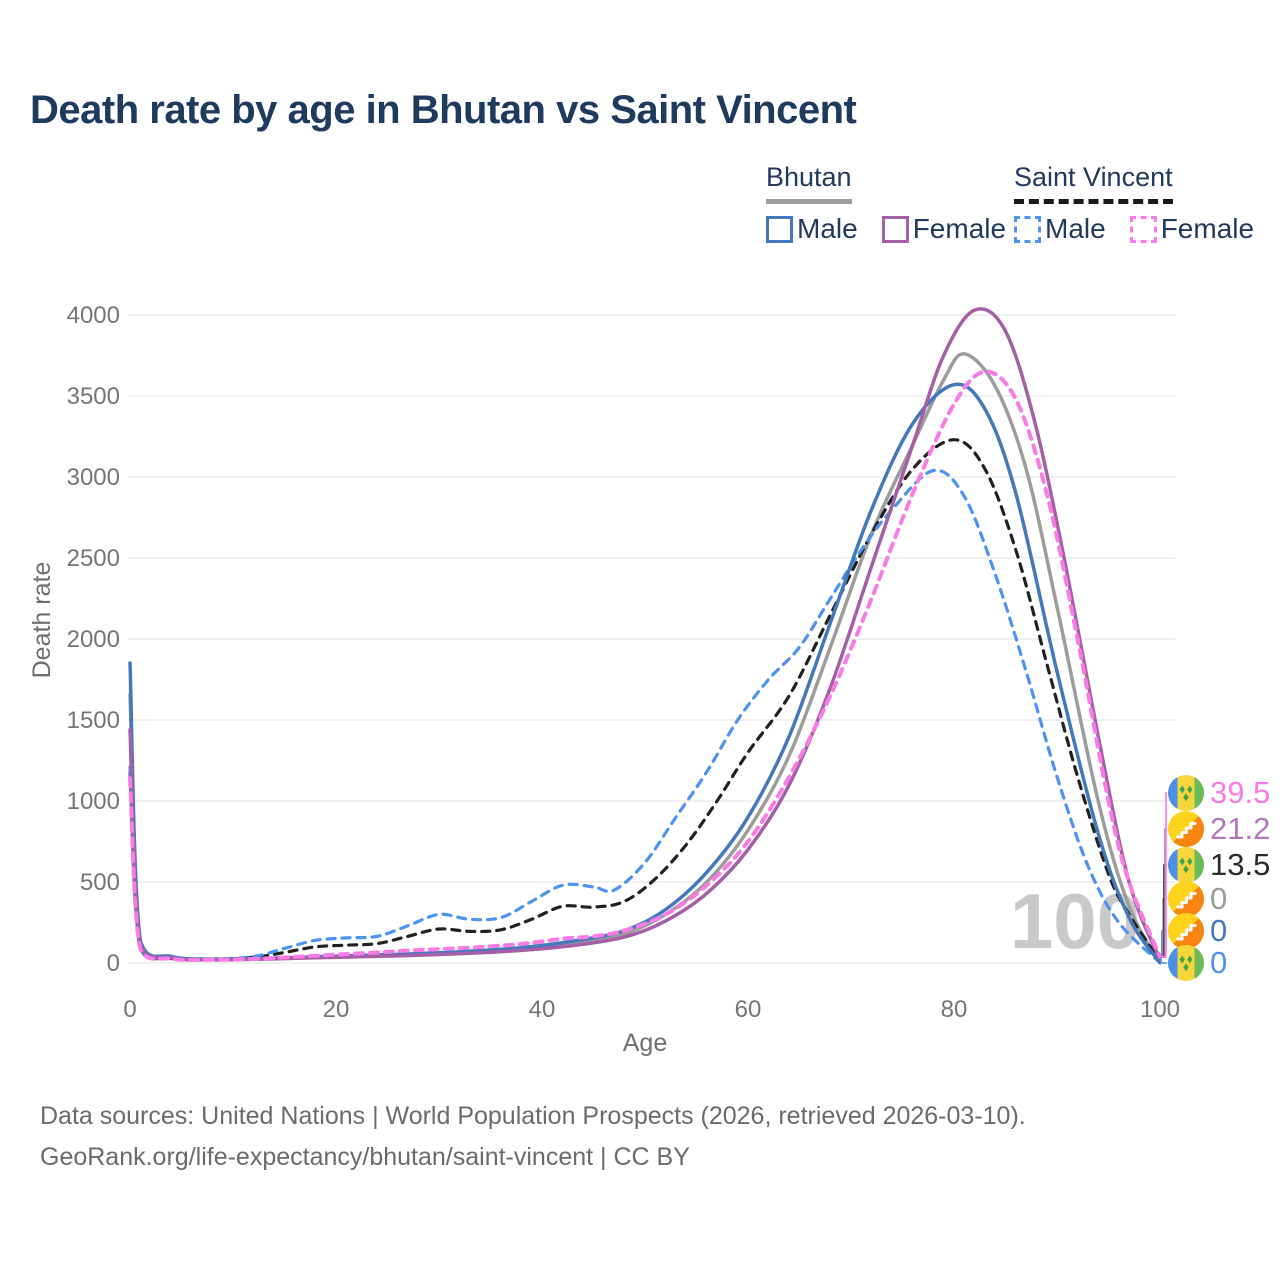 This screenshot has height=1280, width=1280. I want to click on y-tick-label: 3000, so click(93, 477).